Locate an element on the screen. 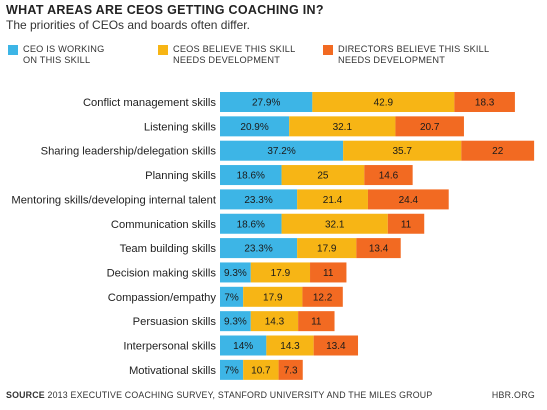 This screenshot has height=410, width=547. bar-ceo-working-conflict-management-skills is located at coordinates (266, 102).